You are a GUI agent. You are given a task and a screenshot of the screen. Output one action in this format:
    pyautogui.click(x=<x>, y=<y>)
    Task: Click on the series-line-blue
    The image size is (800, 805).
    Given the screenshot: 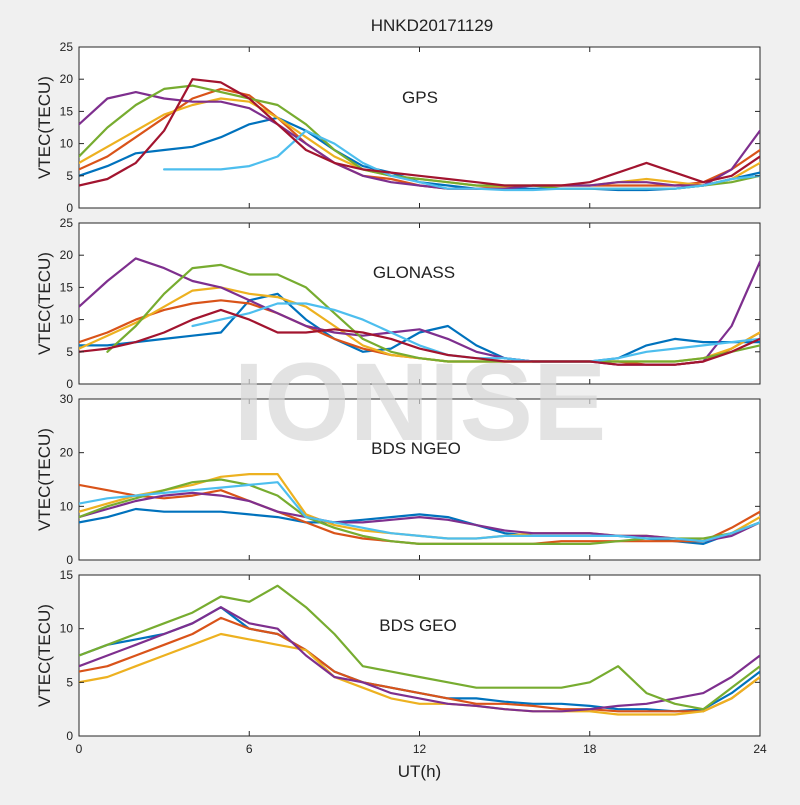 What is the action you would take?
    pyautogui.click(x=419, y=327)
    